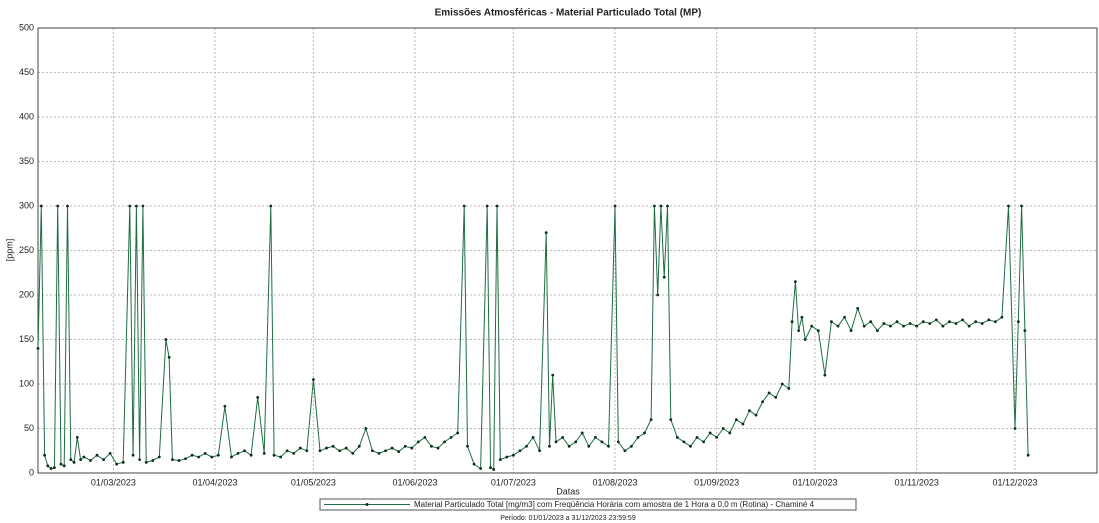  Describe the element at coordinates (113, 482) in the screenshot. I see `x-tick-label: 01/03/2023` at that location.